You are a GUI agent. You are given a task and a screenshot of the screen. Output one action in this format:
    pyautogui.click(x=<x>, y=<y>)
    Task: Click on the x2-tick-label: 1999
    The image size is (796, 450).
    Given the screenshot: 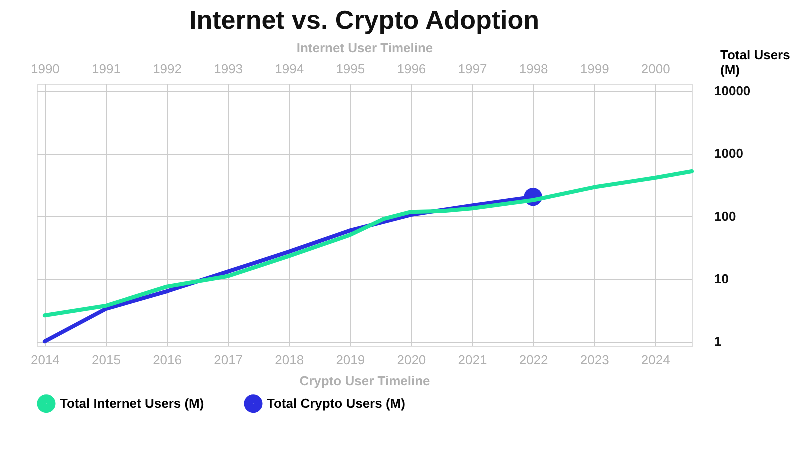 What is the action you would take?
    pyautogui.click(x=595, y=69)
    